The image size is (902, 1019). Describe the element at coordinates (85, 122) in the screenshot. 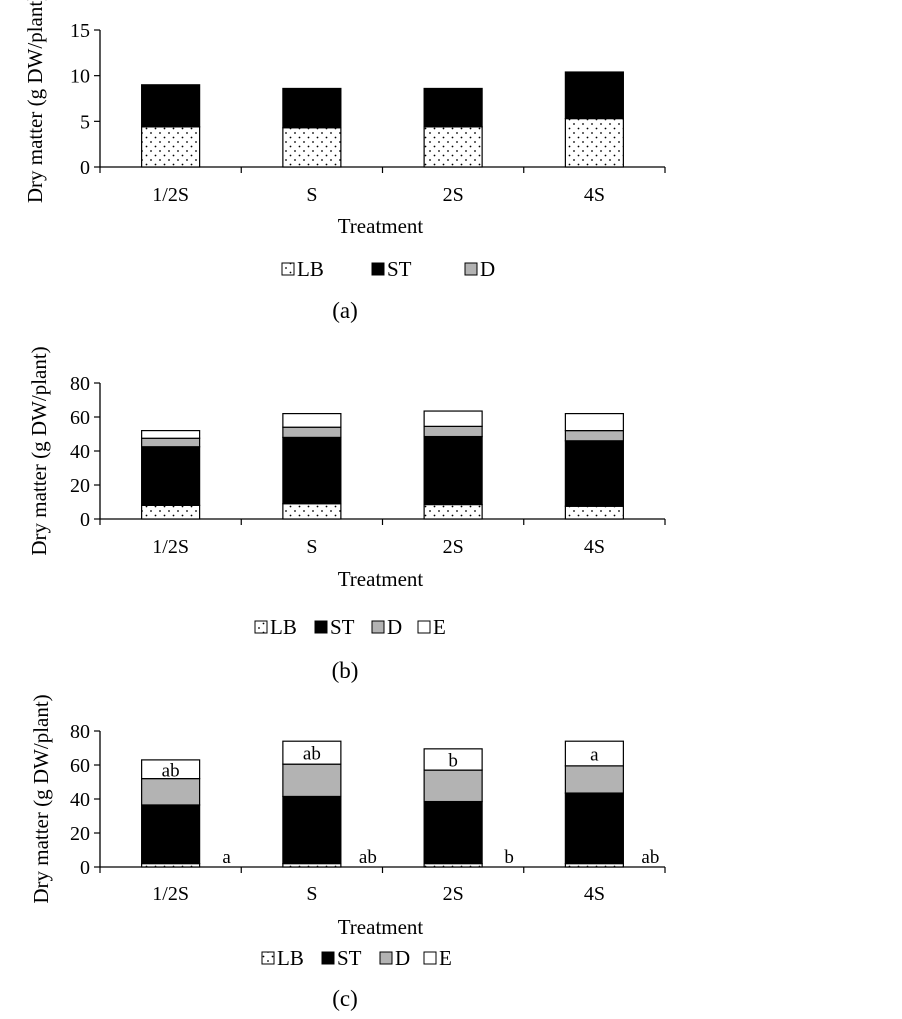

I see `y-tick-label: 5` at that location.